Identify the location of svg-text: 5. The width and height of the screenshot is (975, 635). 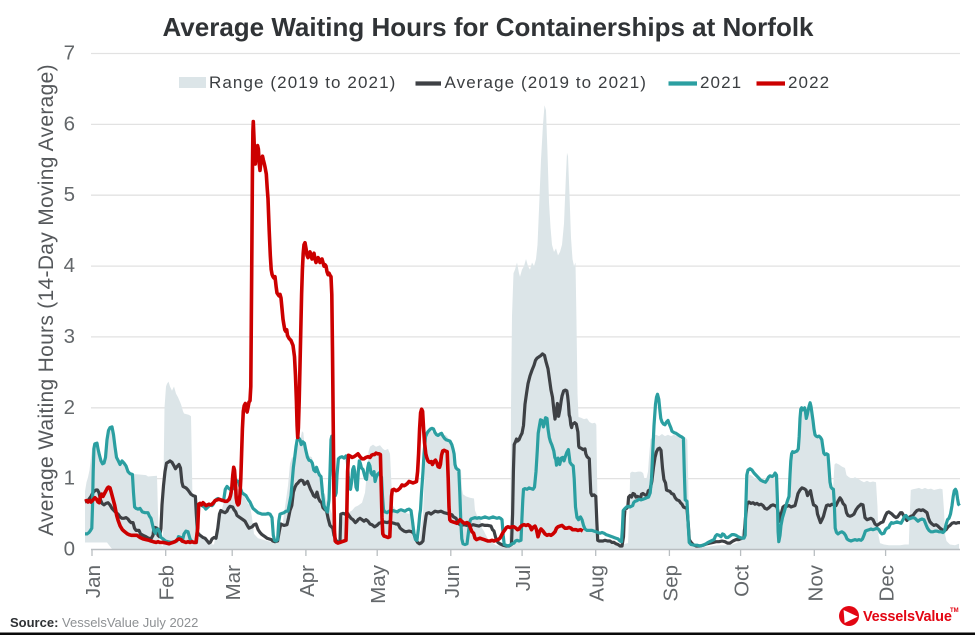
(69, 194).